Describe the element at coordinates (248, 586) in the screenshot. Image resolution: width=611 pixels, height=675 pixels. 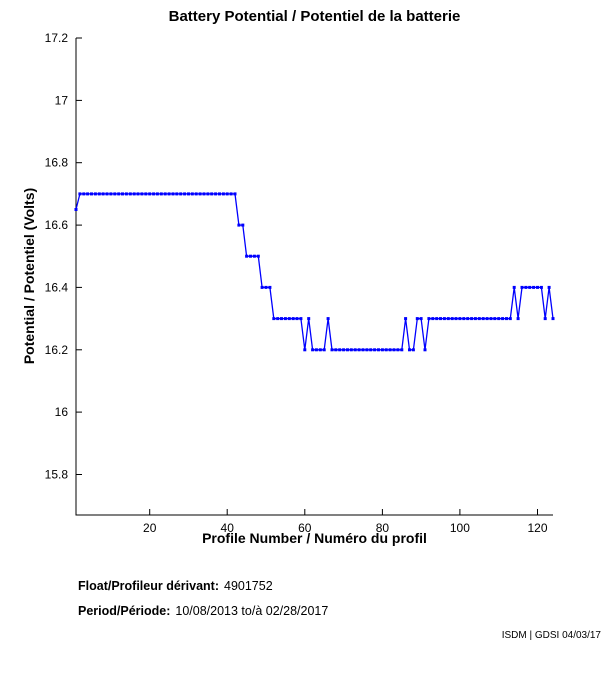
I see `float-id-value: 4901752` at that location.